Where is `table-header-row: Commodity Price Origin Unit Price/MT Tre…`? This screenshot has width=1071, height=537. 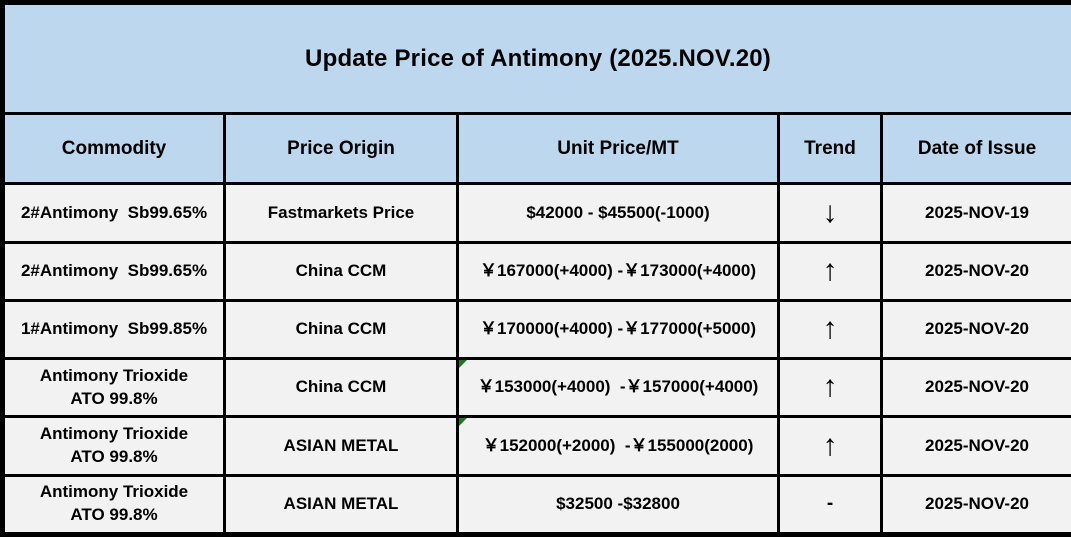 table-header-row: Commodity Price Origin Unit Price/MT Tre… is located at coordinates (536, 149).